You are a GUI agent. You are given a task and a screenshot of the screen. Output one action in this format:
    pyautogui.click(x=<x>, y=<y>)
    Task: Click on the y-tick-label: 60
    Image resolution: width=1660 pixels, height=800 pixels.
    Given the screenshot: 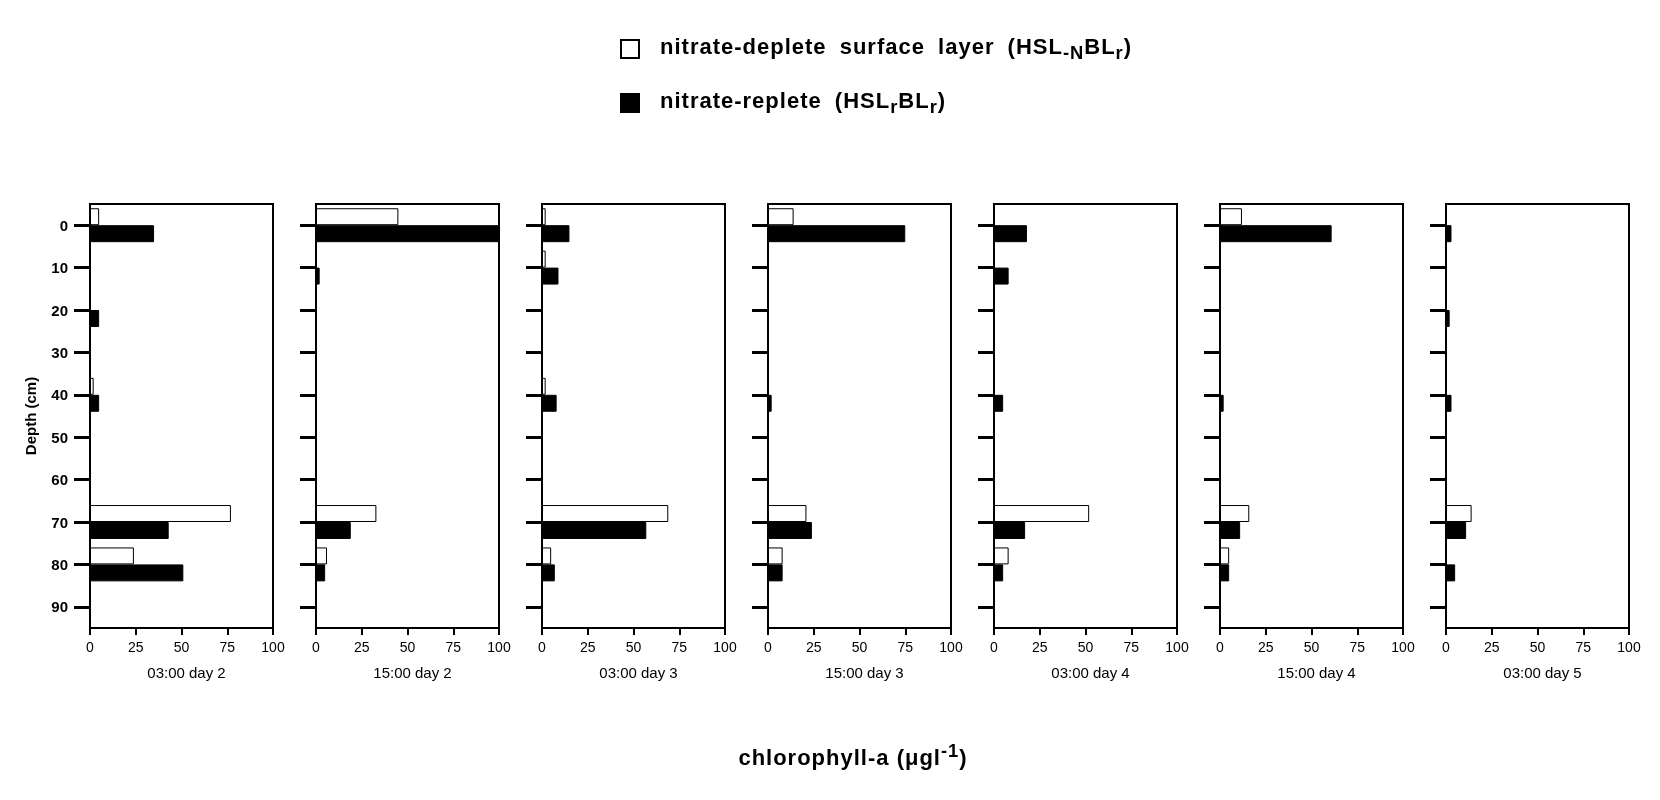 What is the action you would take?
    pyautogui.click(x=59, y=480)
    